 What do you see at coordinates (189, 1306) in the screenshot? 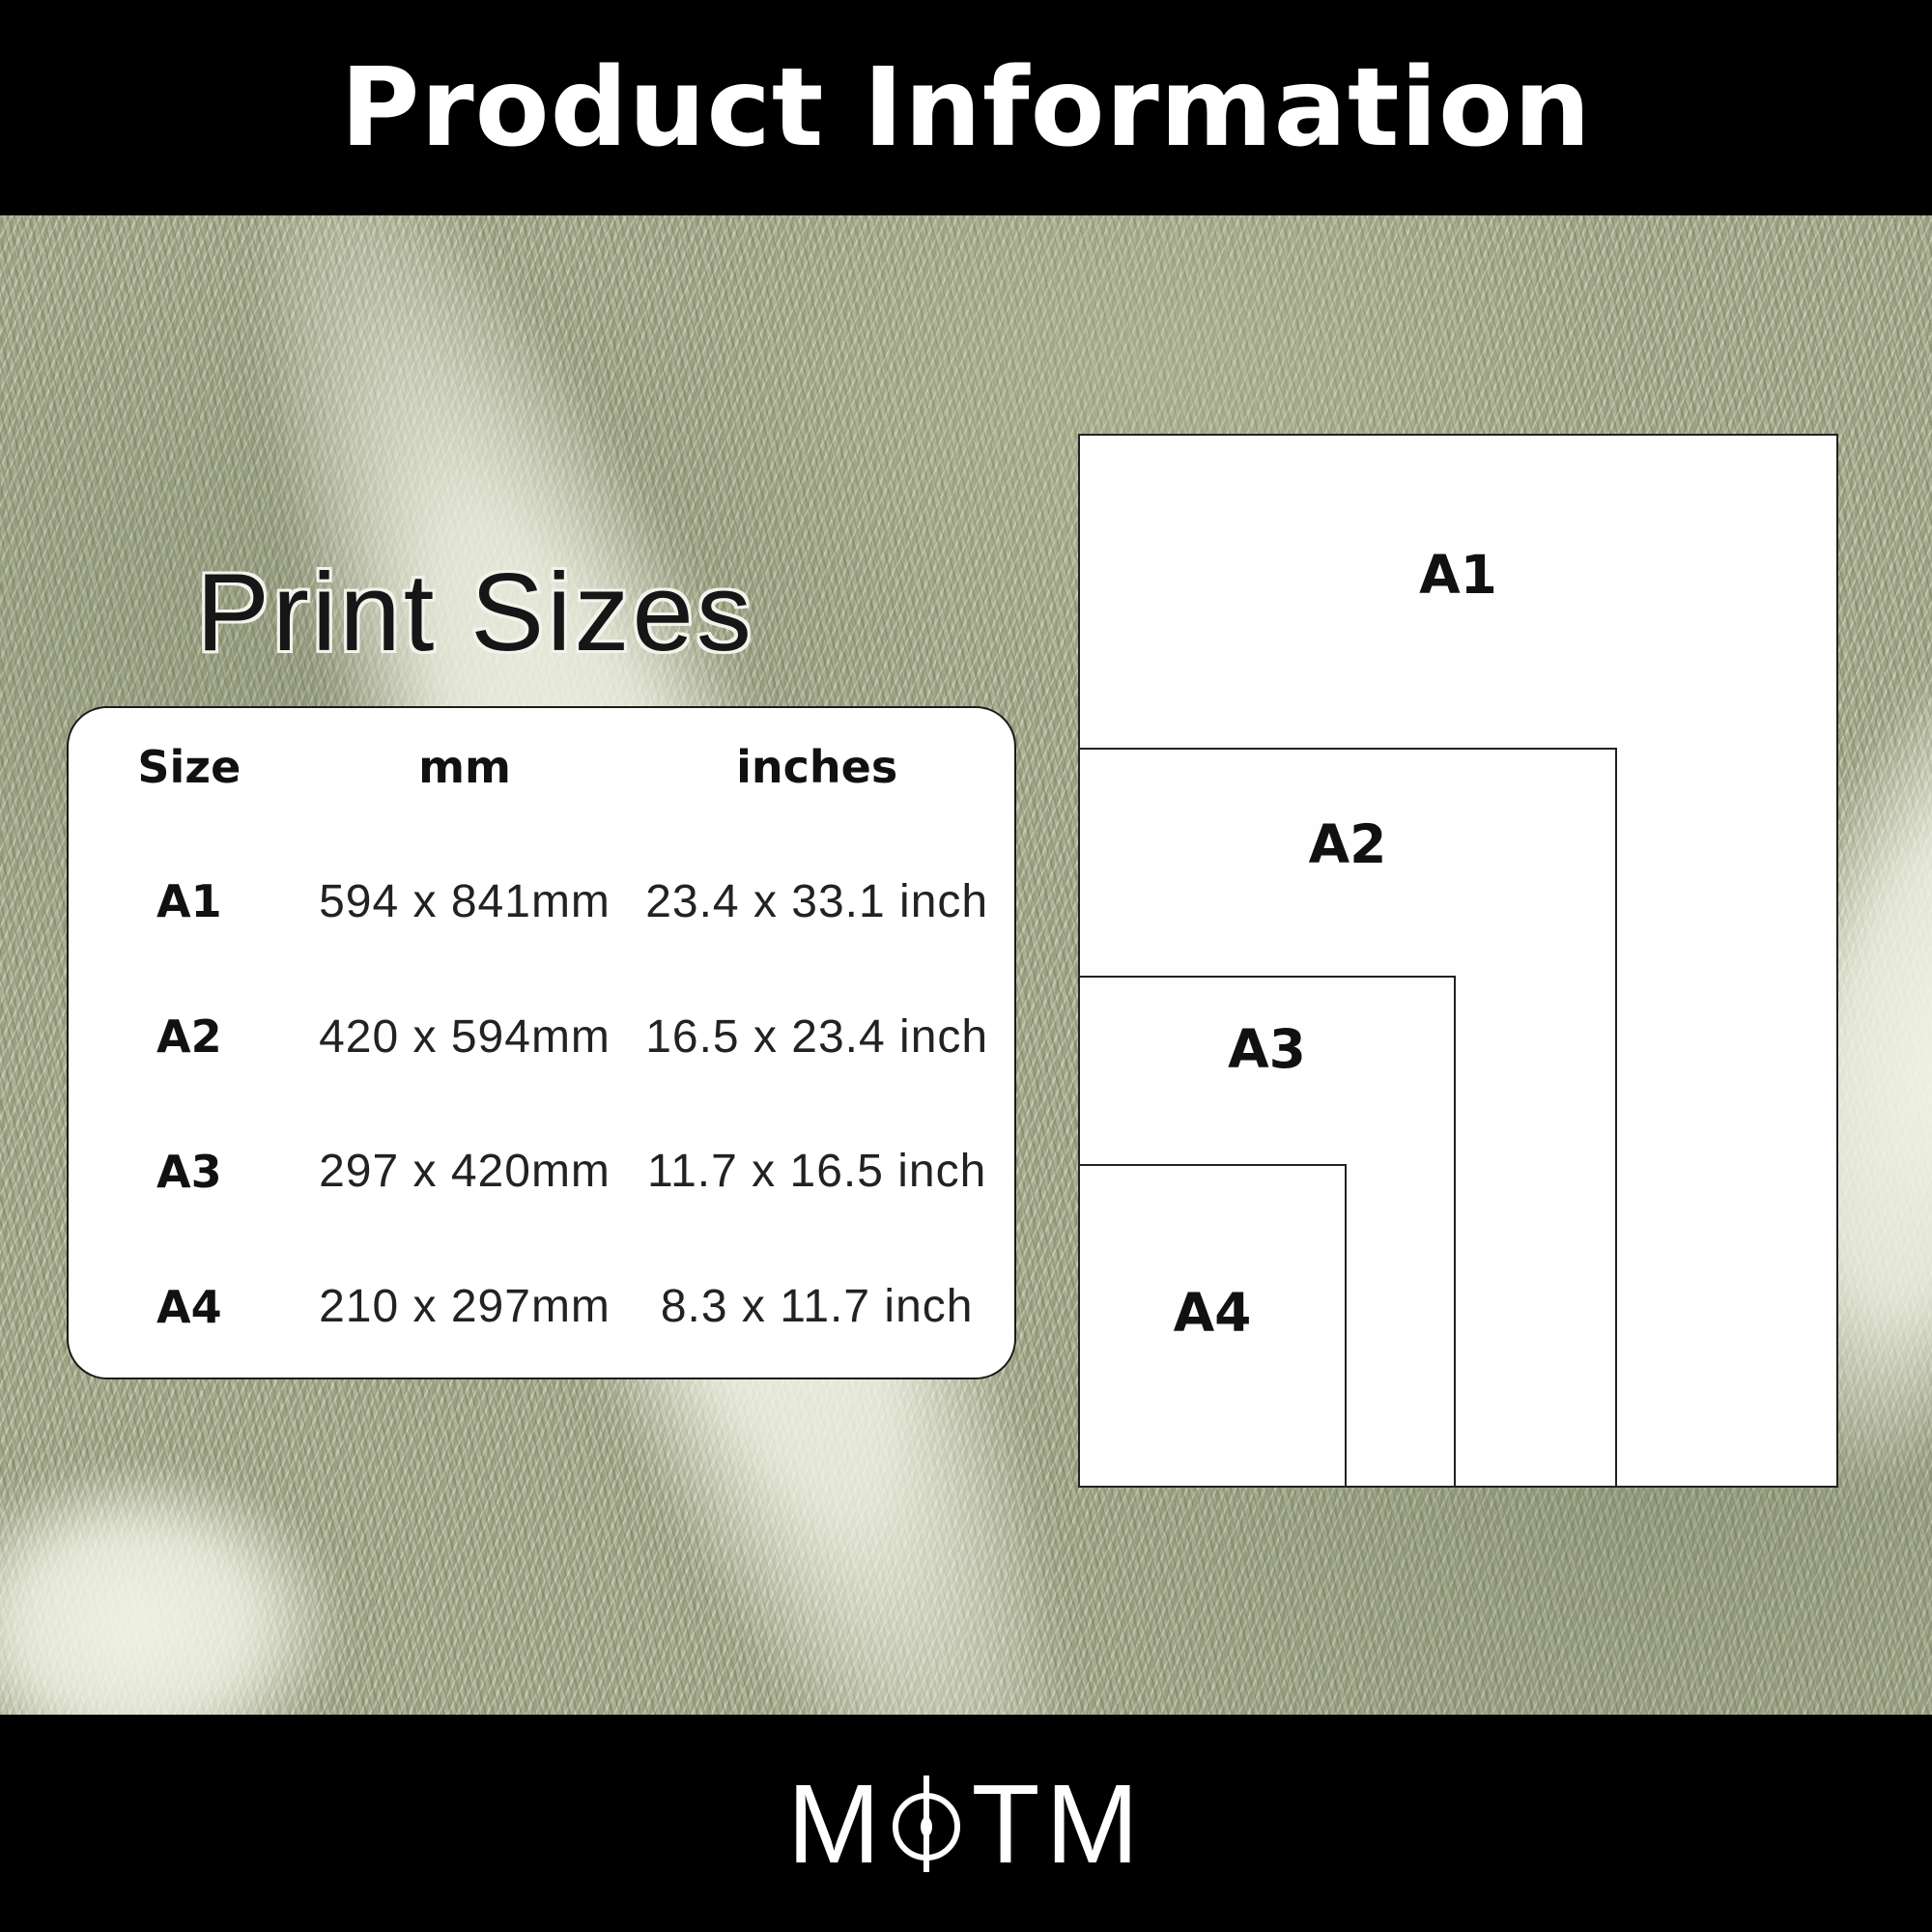
I see `size-label: A4` at bounding box center [189, 1306].